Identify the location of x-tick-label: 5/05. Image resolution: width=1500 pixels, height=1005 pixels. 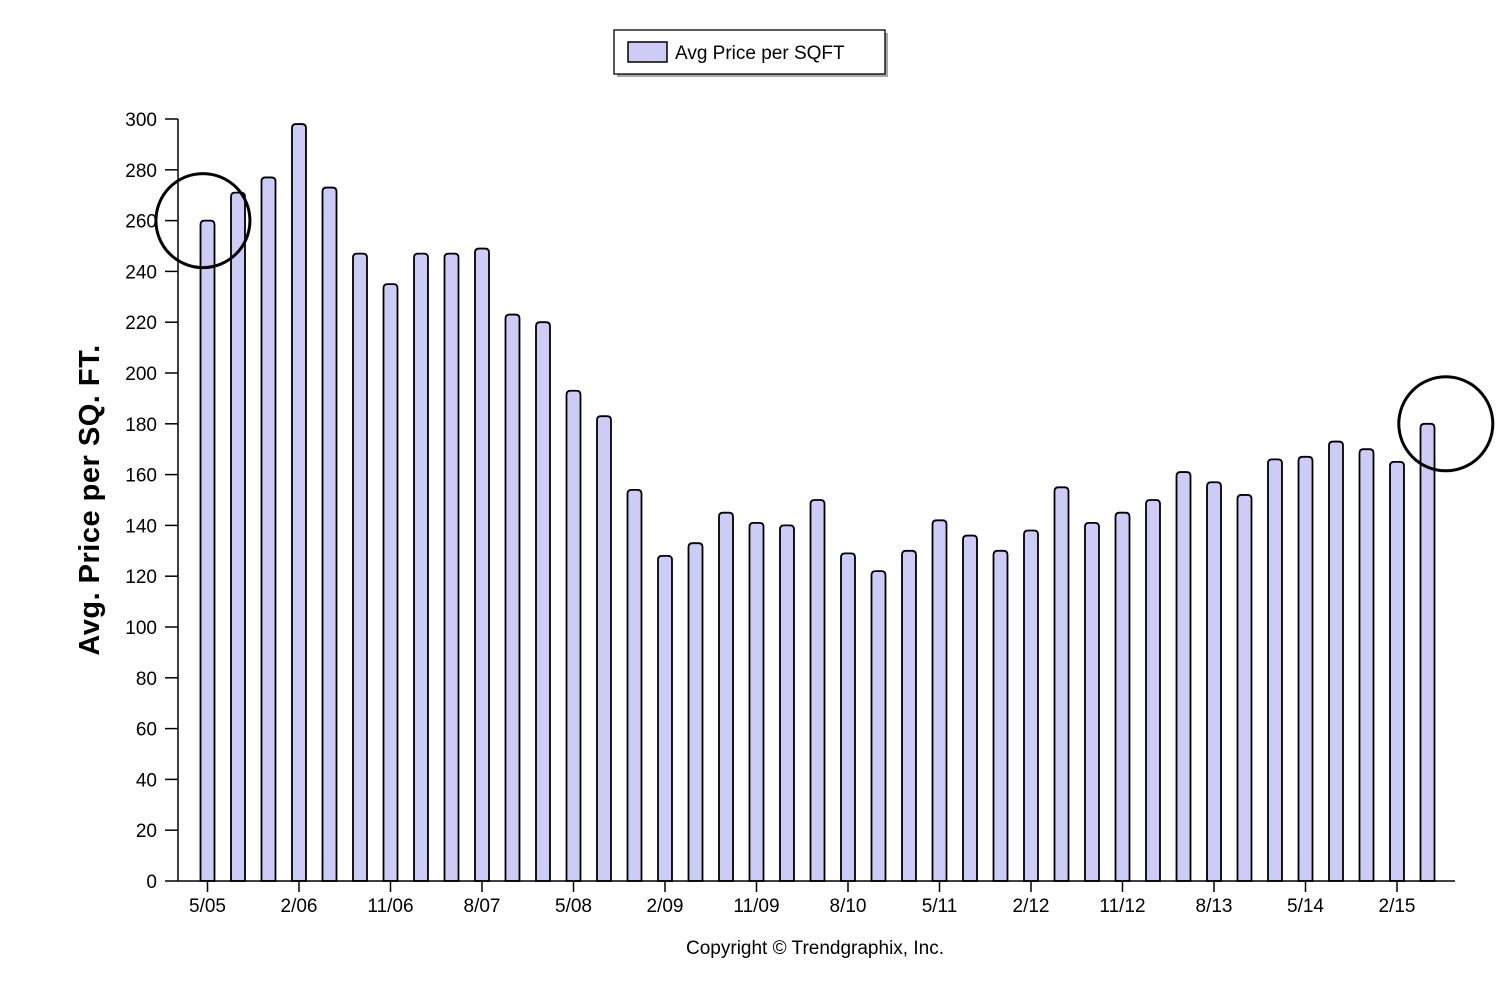
(207, 906).